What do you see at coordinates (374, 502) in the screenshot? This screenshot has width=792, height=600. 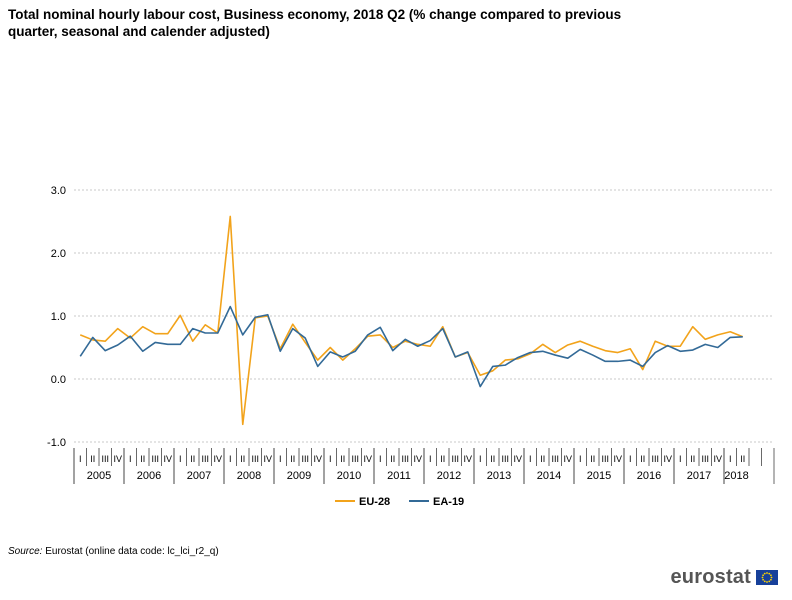 I see `legend-label: EU-28` at bounding box center [374, 502].